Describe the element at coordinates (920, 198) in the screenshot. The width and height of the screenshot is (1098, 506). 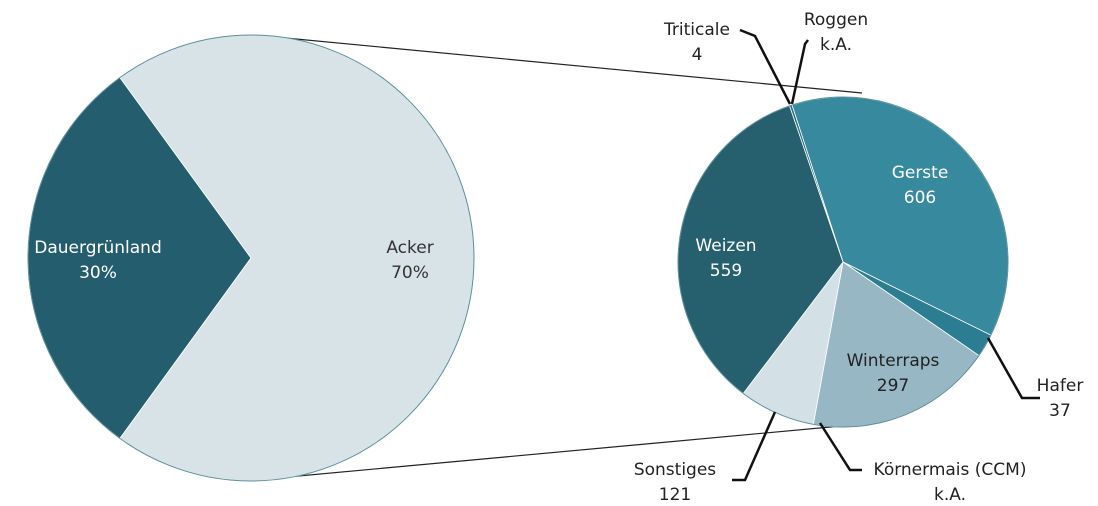
I see `slice-value-label: 606` at that location.